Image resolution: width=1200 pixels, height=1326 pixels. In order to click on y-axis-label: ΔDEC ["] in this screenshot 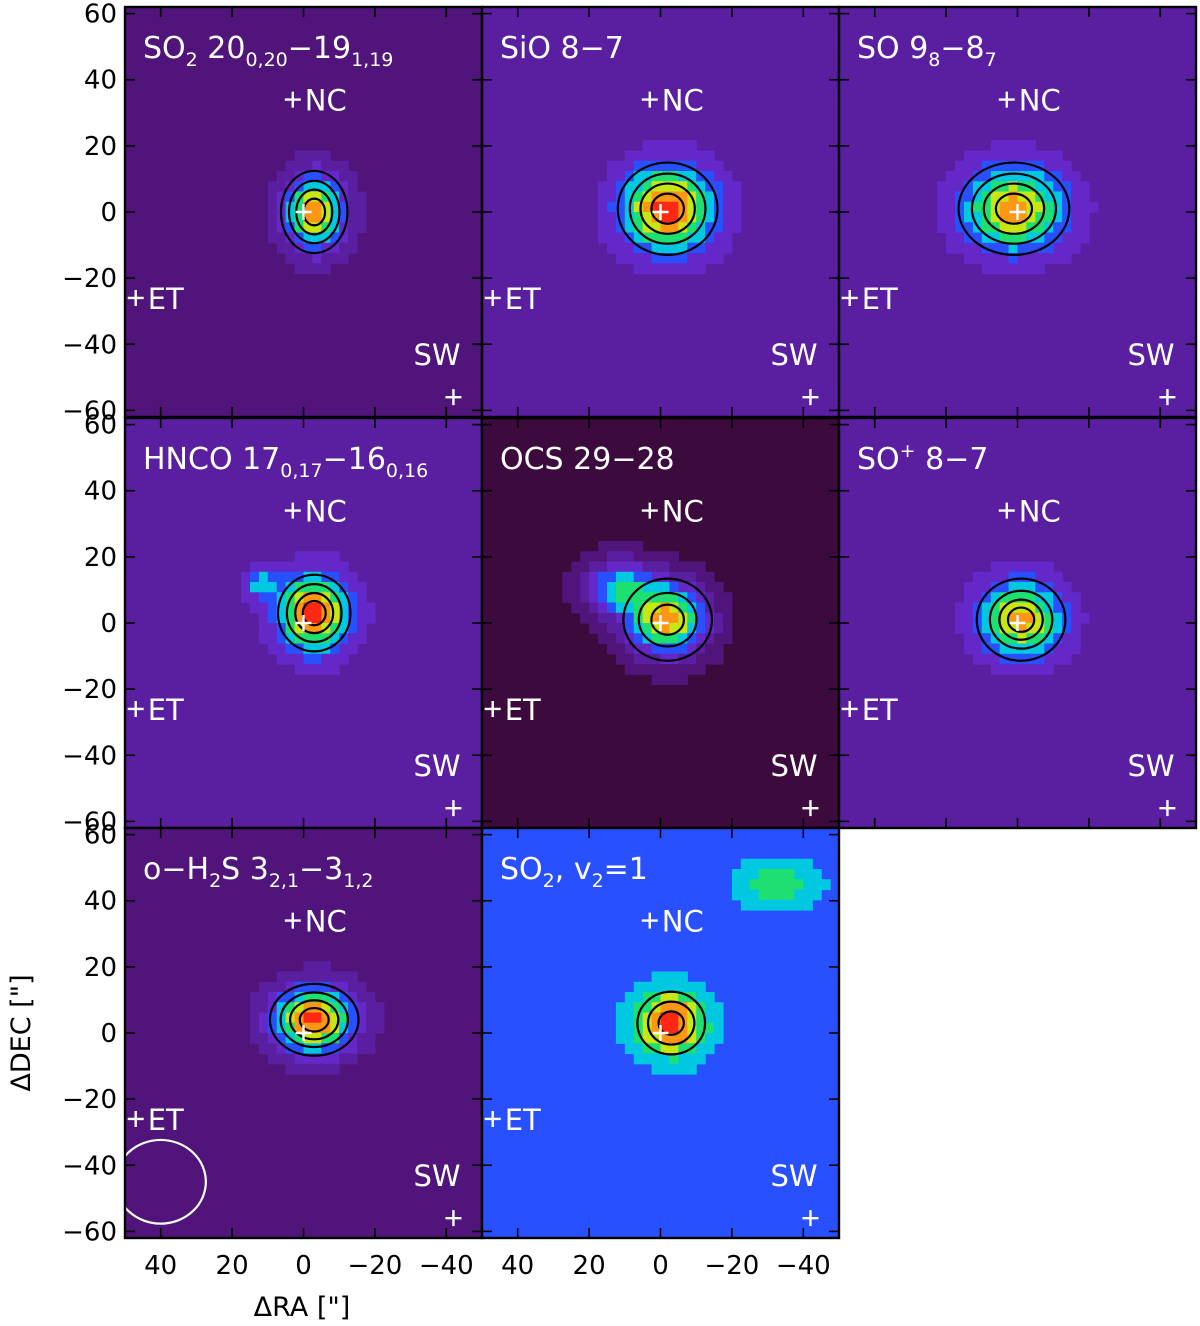, I will do `click(21, 1032)`.